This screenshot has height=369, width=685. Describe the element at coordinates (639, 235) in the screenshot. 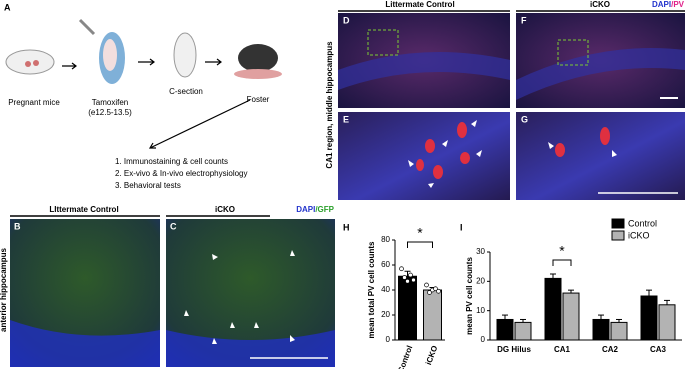

I see `legend-label: iCKO` at that location.